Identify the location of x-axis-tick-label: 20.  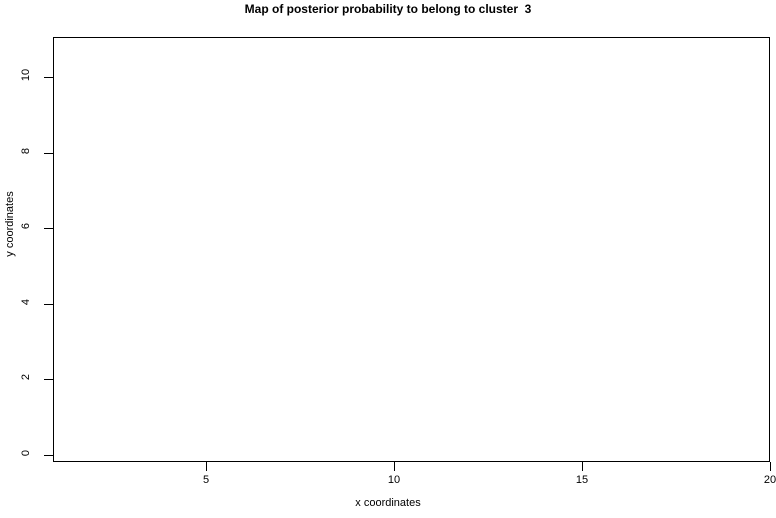
(769, 480).